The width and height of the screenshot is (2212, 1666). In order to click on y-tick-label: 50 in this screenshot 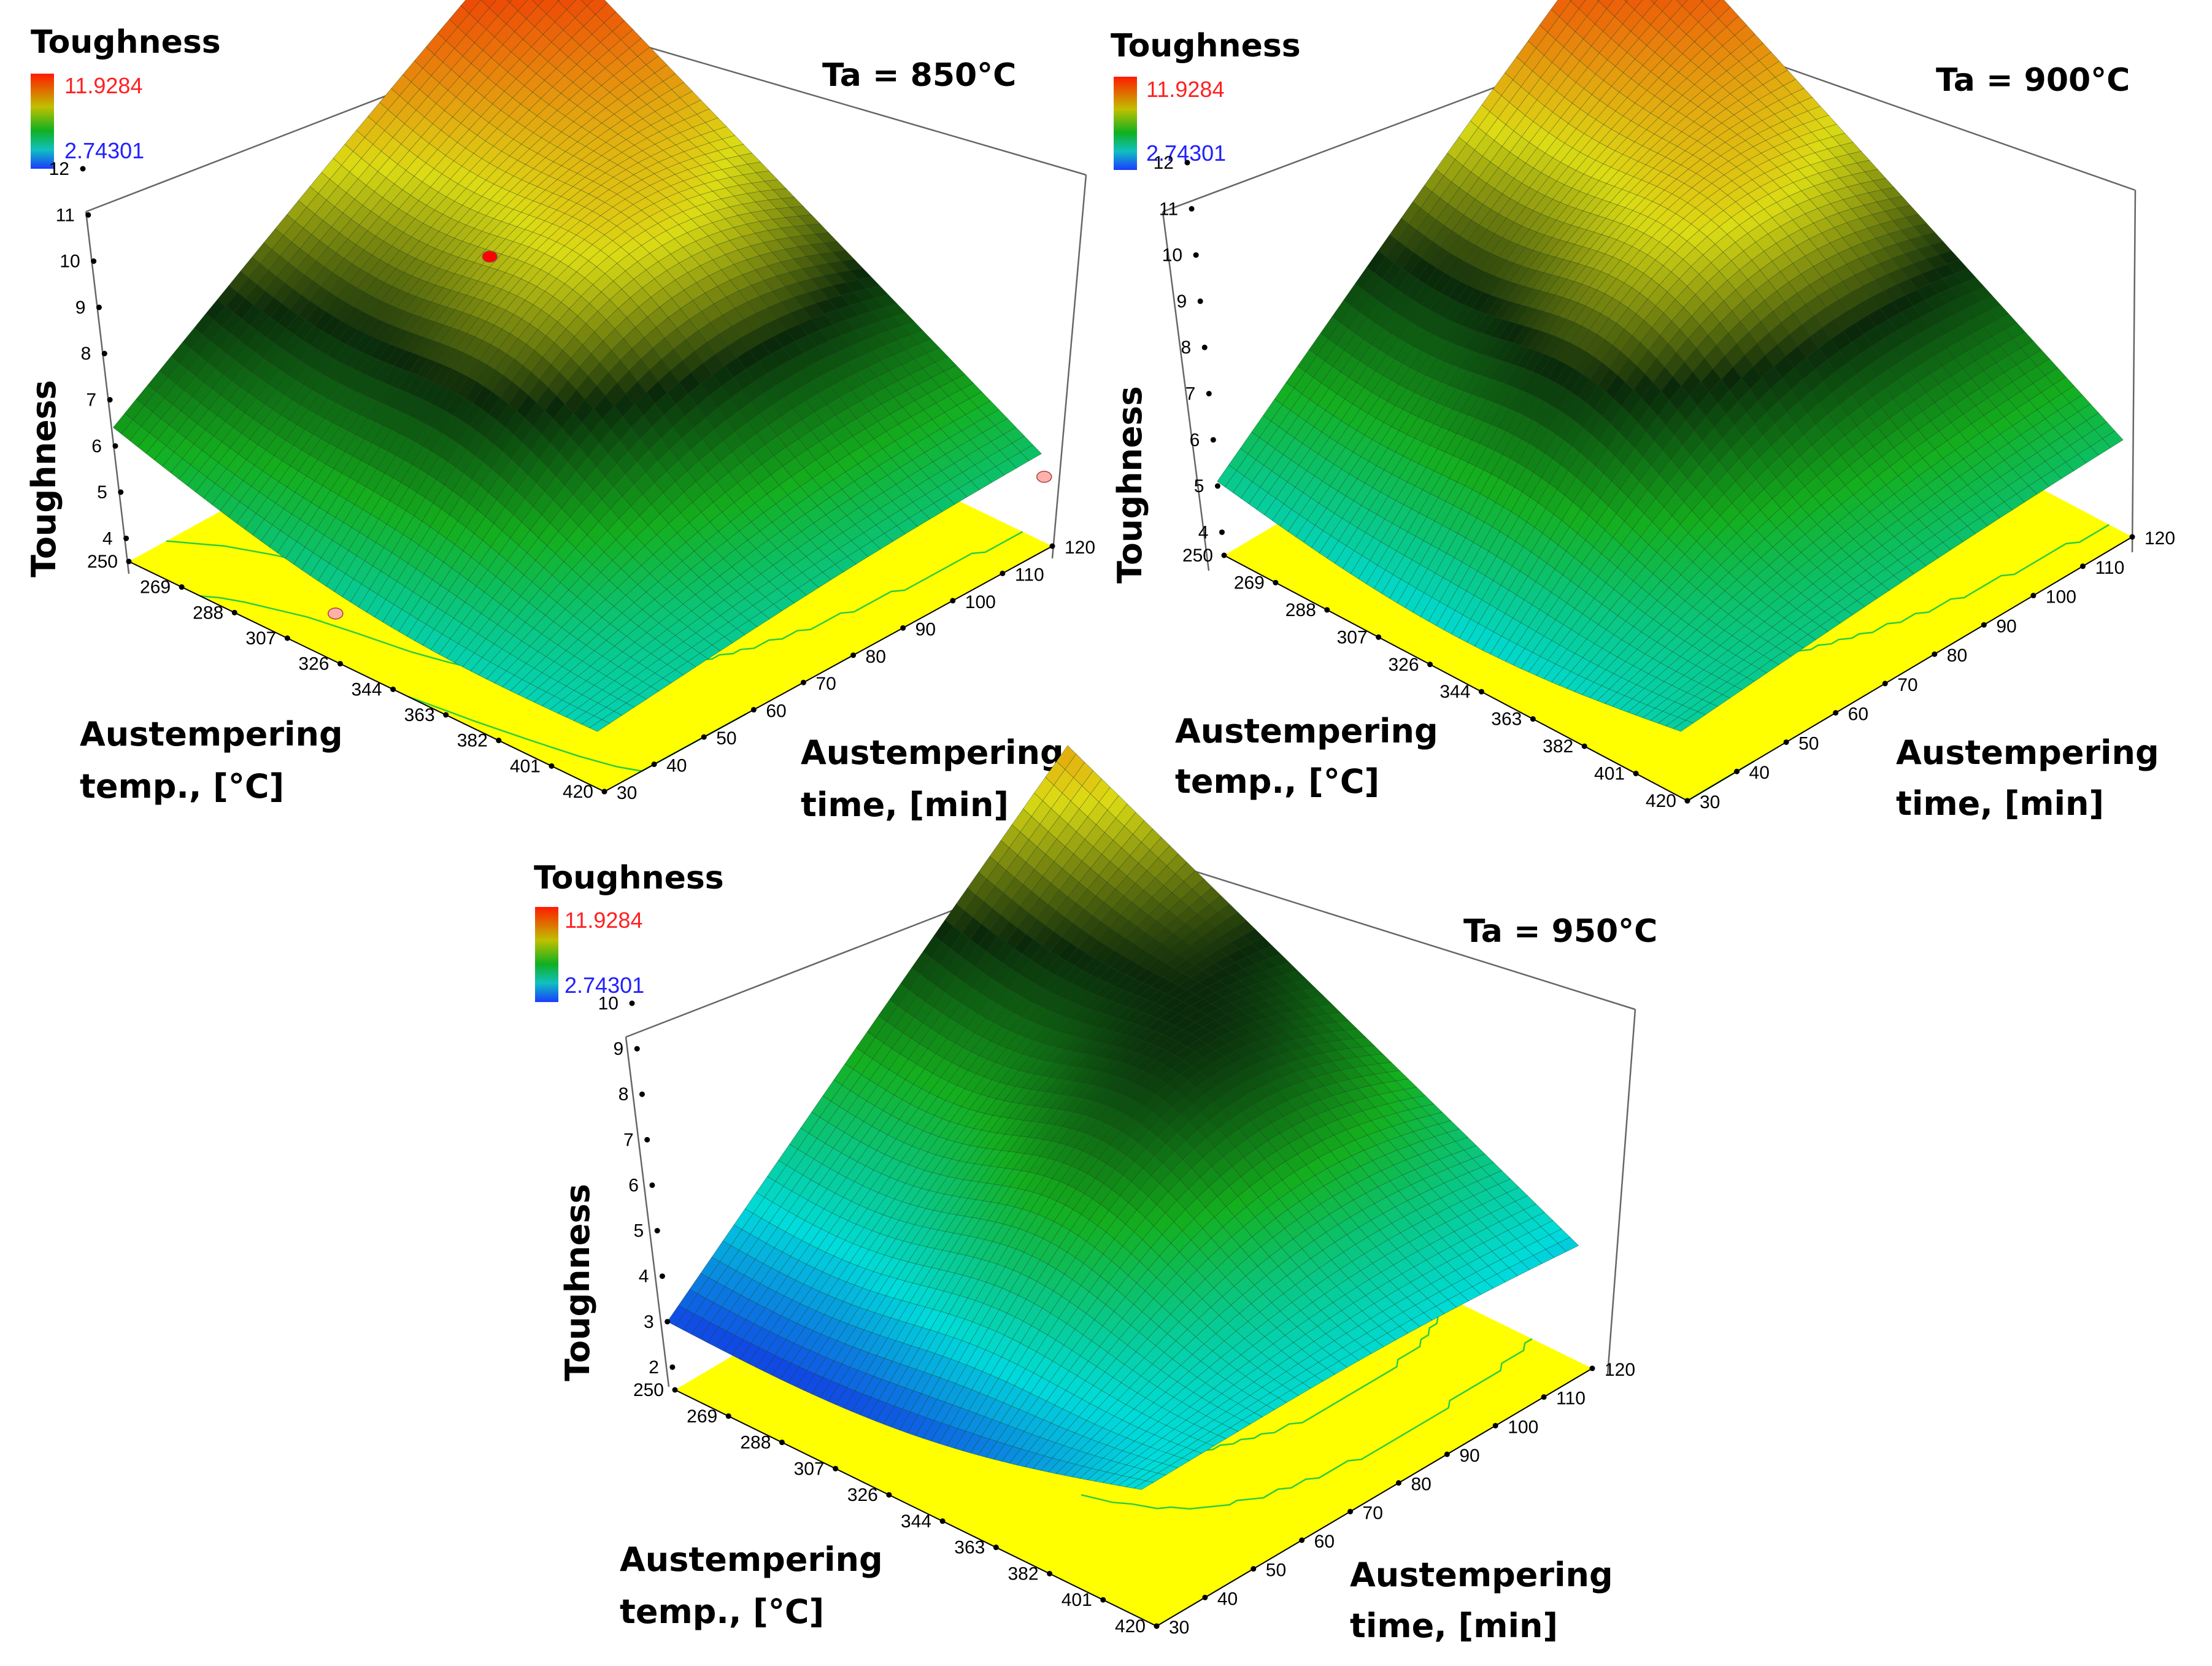, I will do `click(726, 739)`.